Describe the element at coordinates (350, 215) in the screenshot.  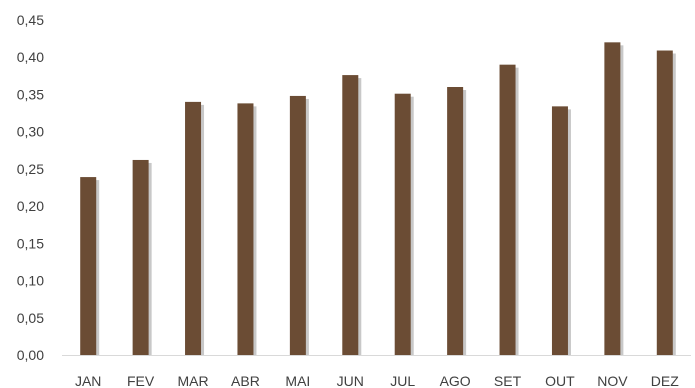
I see `bar-jun` at that location.